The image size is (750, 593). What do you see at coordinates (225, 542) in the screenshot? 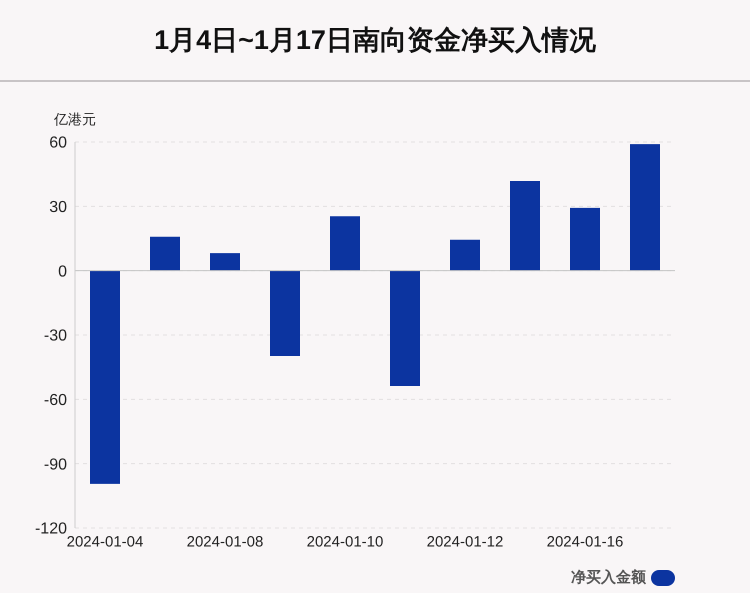
I see `x-tick-label: 2024-01-08` at bounding box center [225, 542].